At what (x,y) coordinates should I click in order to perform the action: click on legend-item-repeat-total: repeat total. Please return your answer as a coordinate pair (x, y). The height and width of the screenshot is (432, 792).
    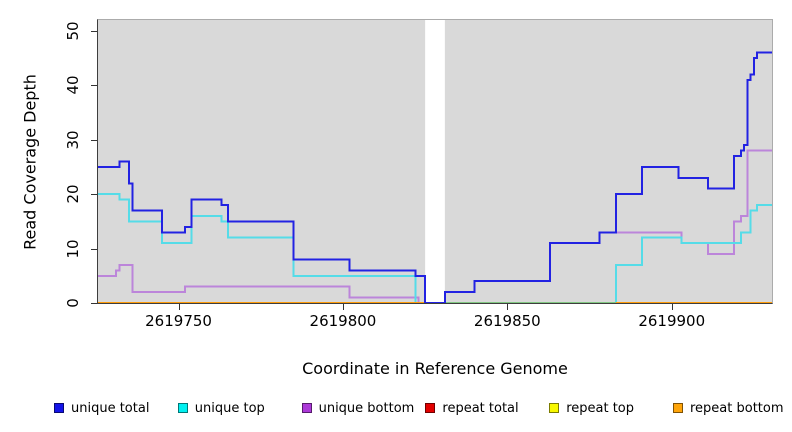
    Looking at the image, I should click on (472, 408).